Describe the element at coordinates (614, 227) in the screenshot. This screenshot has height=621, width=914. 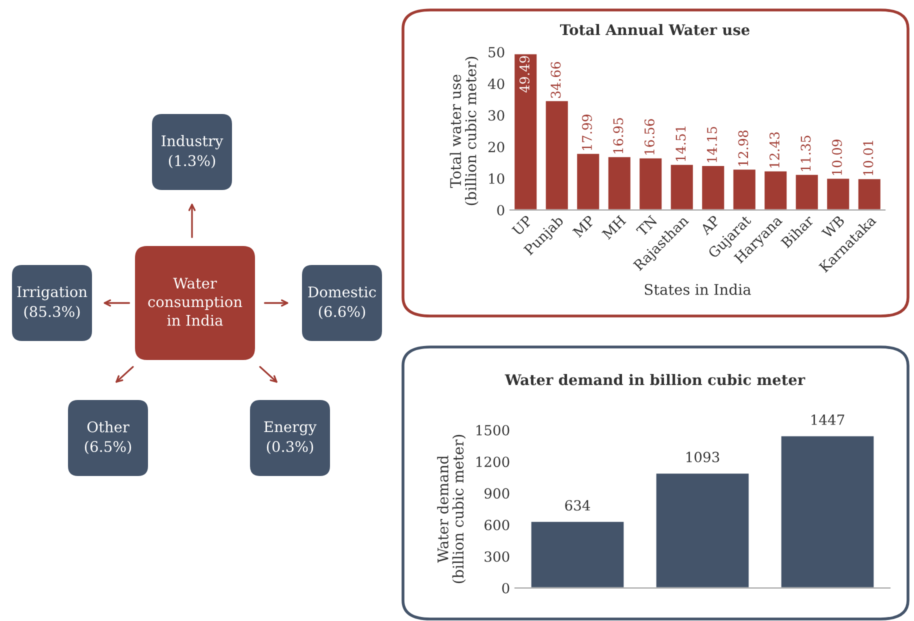
I see `x-tick-label: MH` at that location.